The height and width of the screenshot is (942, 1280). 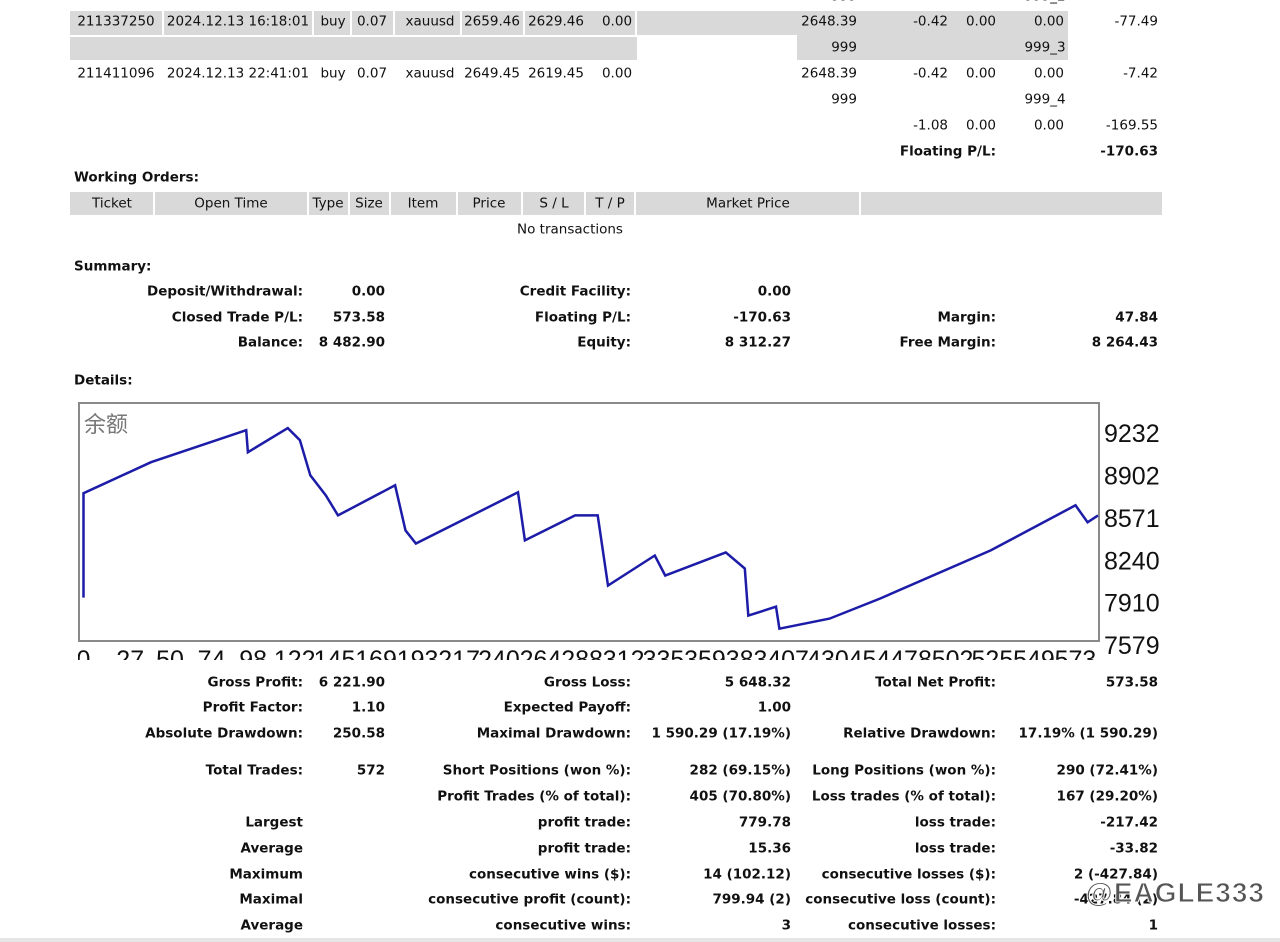 What do you see at coordinates (556, 73) in the screenshot?
I see `trade-cell: 2619.45` at bounding box center [556, 73].